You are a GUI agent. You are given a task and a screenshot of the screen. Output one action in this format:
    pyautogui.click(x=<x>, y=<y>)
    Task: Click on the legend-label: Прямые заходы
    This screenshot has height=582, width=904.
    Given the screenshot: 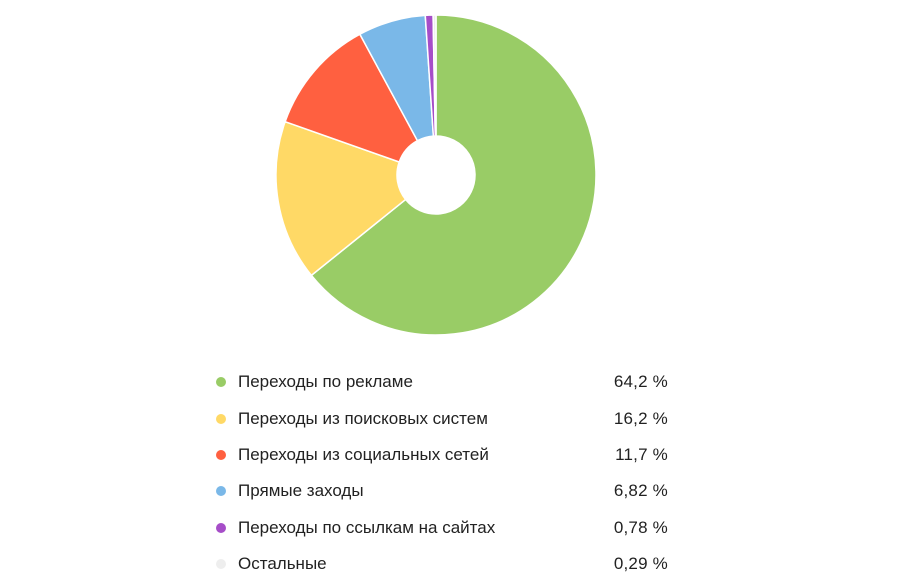 What is the action you would take?
    pyautogui.click(x=301, y=491)
    